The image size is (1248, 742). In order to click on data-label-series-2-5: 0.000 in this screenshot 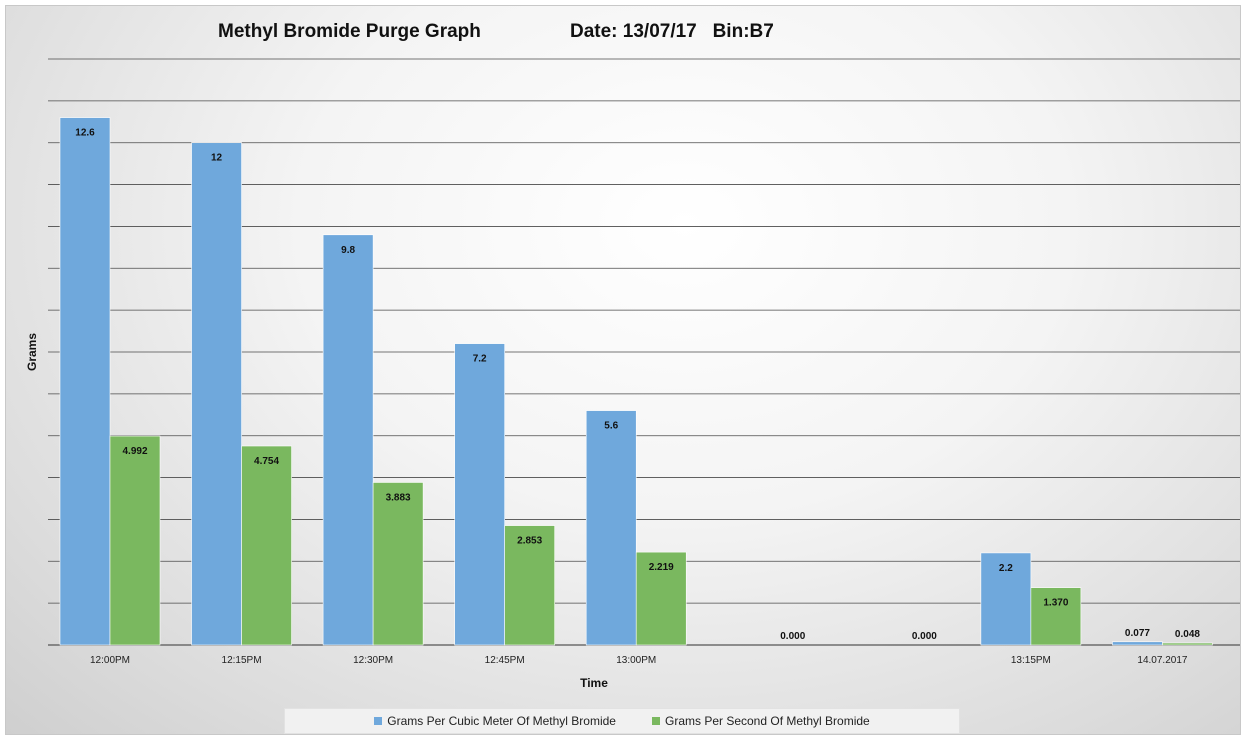, I will do `click(792, 636)`.